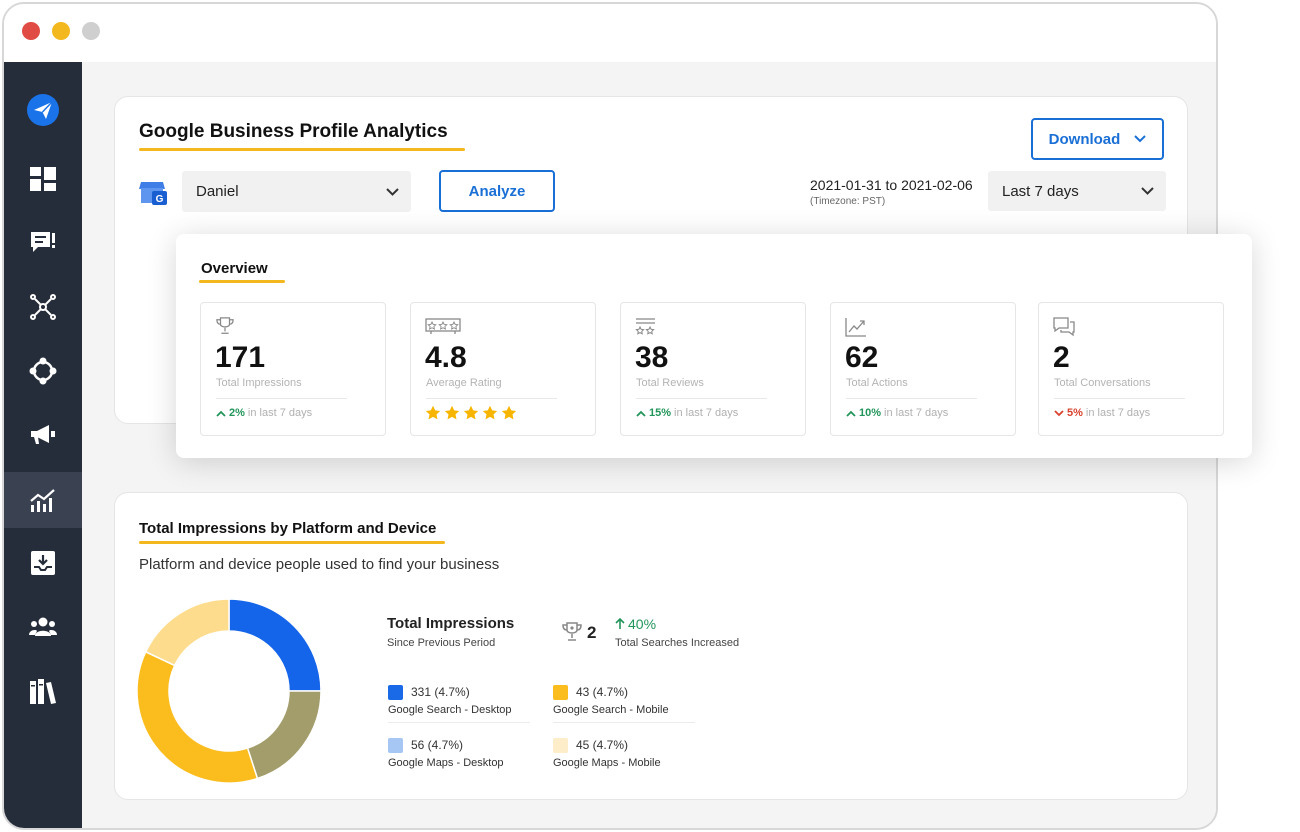 This screenshot has width=1300, height=832. Describe the element at coordinates (670, 383) in the screenshot. I see `stat-label: Total Reviews` at that location.